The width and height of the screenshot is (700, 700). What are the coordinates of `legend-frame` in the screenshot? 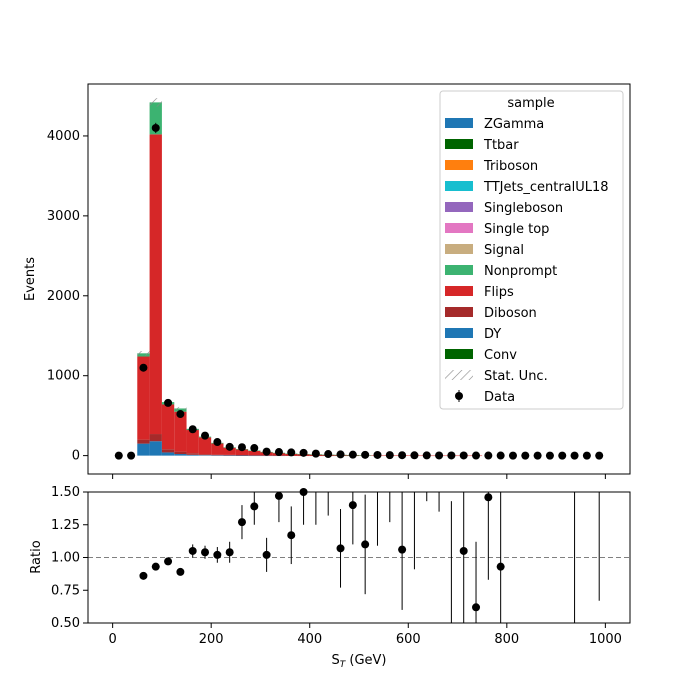 It's located at (531, 250).